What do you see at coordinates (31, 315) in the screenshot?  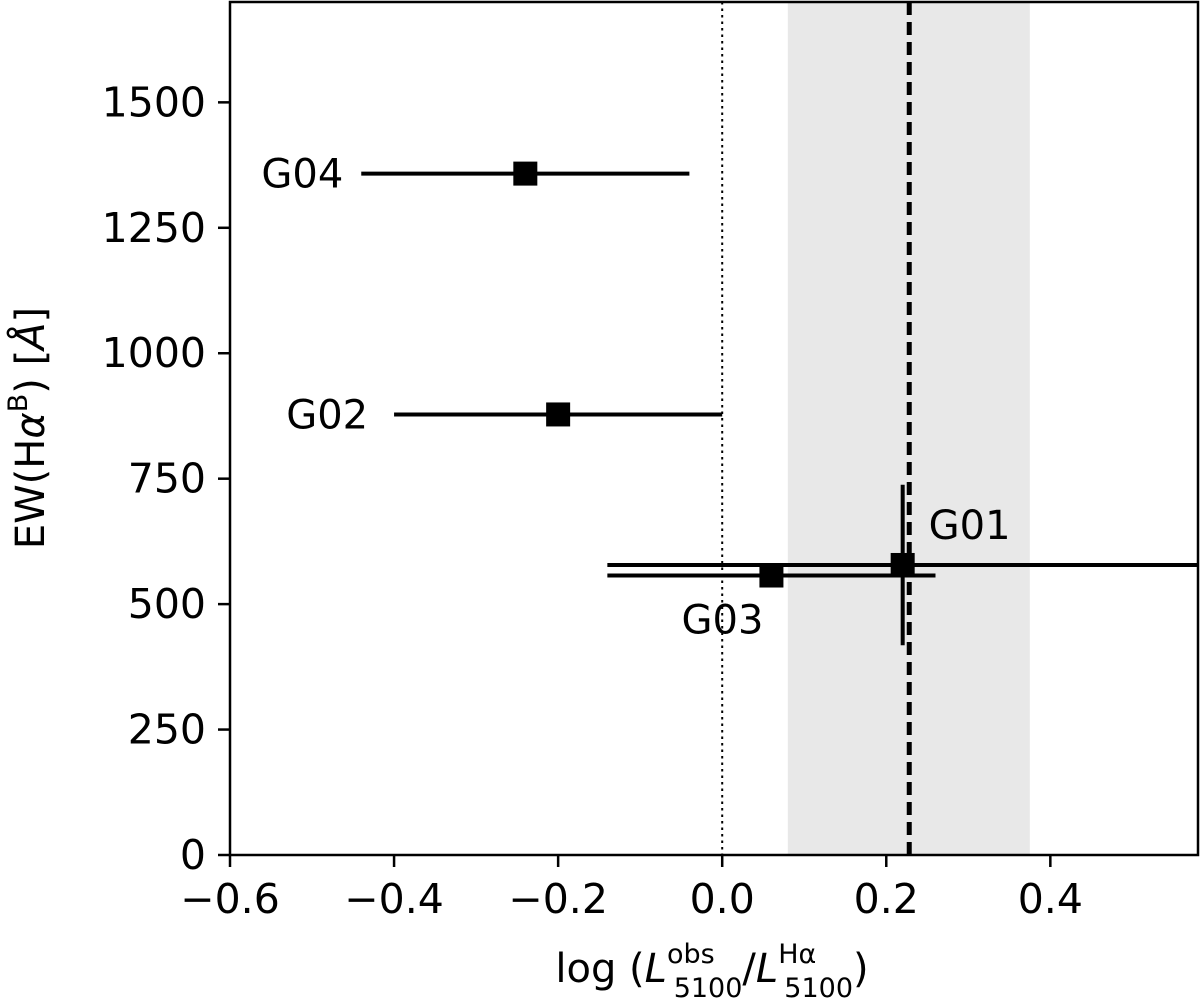 I see `y-title-close: ]` at bounding box center [31, 315].